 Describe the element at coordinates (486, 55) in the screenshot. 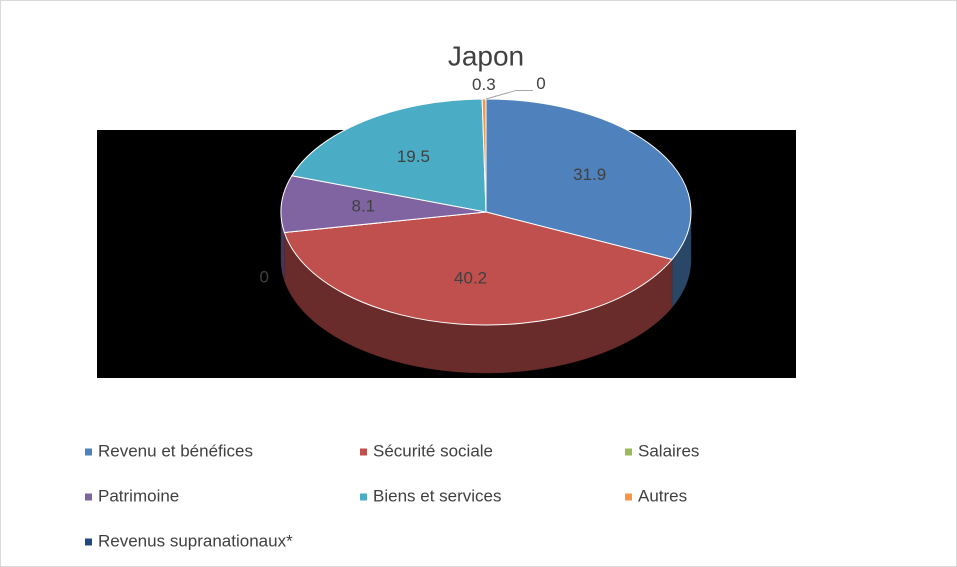

I see `chart-title: Japon` at that location.